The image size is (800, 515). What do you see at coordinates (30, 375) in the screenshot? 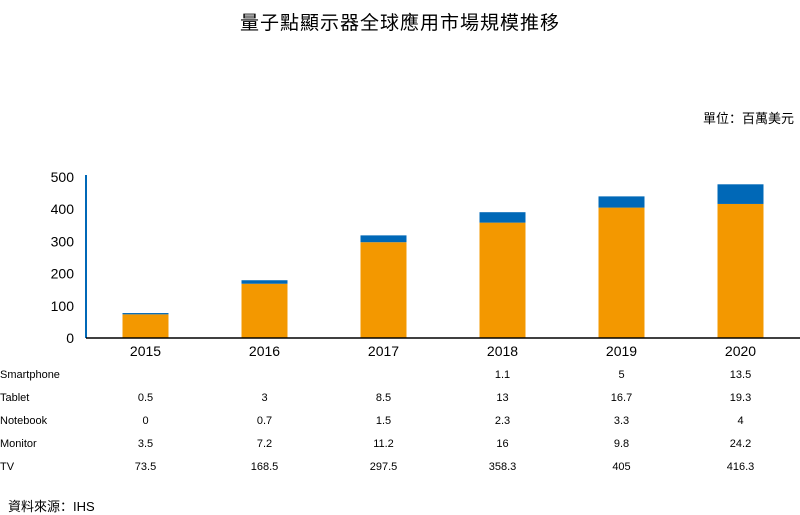
I see `table-row-label: Smartphone` at bounding box center [30, 375].